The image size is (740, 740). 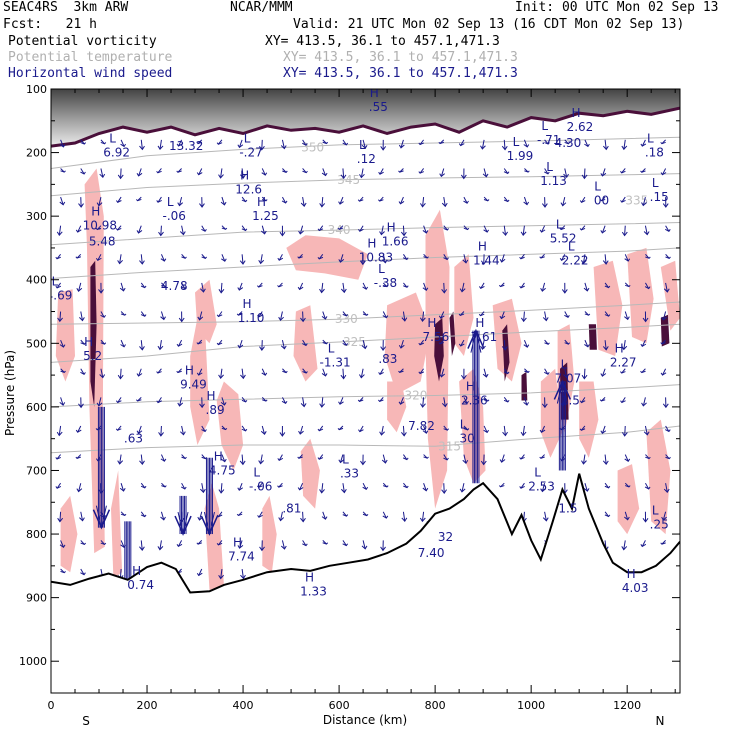 What do you see at coordinates (524, 386) in the screenshot?
I see `pv-high-region` at bounding box center [524, 386].